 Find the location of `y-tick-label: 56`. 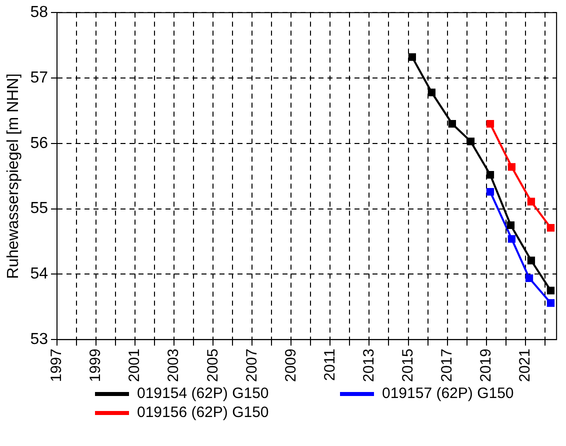

y-tick-label: 56 is located at coordinates (39, 143).